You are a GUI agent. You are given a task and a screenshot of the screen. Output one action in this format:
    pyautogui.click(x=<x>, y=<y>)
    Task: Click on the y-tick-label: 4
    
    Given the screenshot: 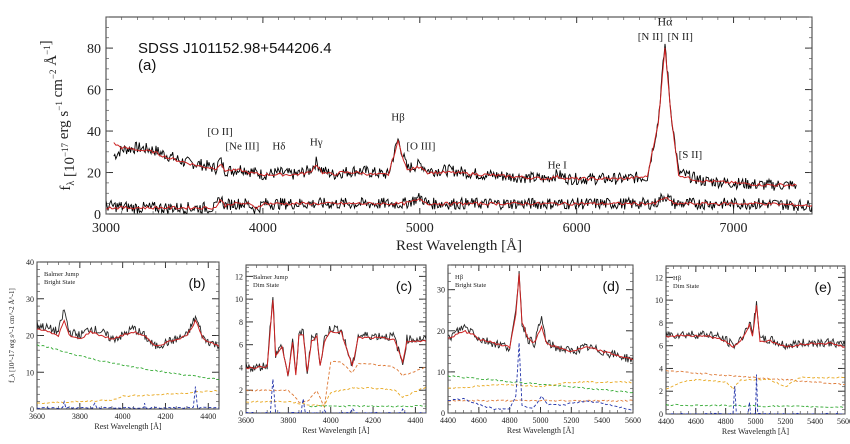 What is the action you would take?
    pyautogui.click(x=241, y=367)
    